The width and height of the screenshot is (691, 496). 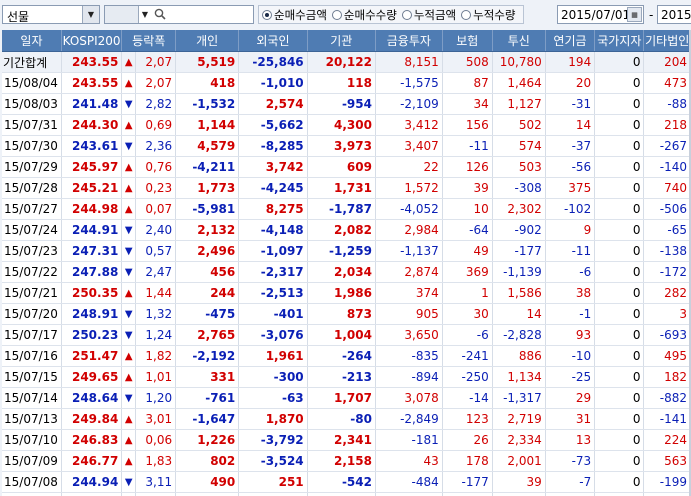 I want to click on cell-fin: 2,874, so click(x=409, y=272).